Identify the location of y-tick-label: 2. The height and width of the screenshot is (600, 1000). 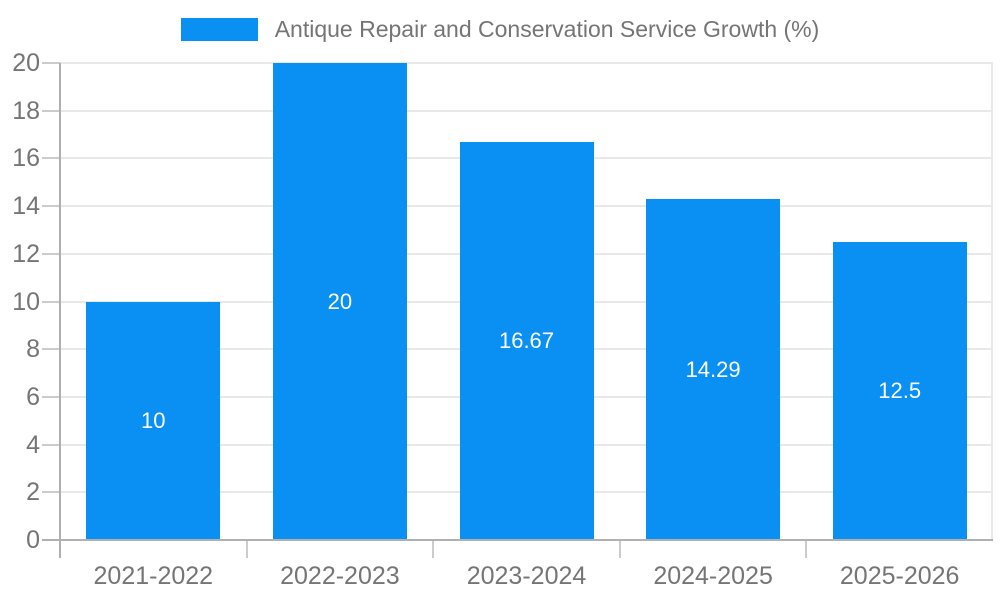
(33, 492).